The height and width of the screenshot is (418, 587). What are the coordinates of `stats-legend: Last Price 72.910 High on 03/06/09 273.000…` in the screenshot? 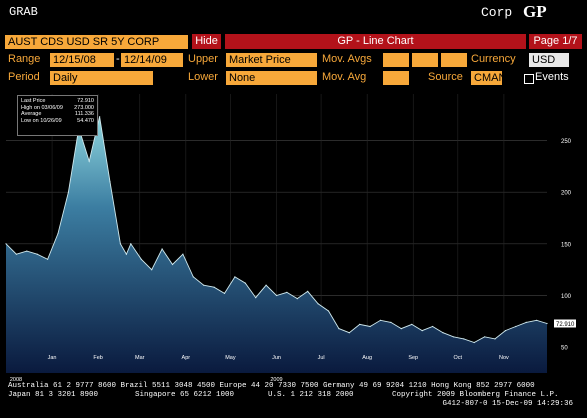 It's located at (57, 115).